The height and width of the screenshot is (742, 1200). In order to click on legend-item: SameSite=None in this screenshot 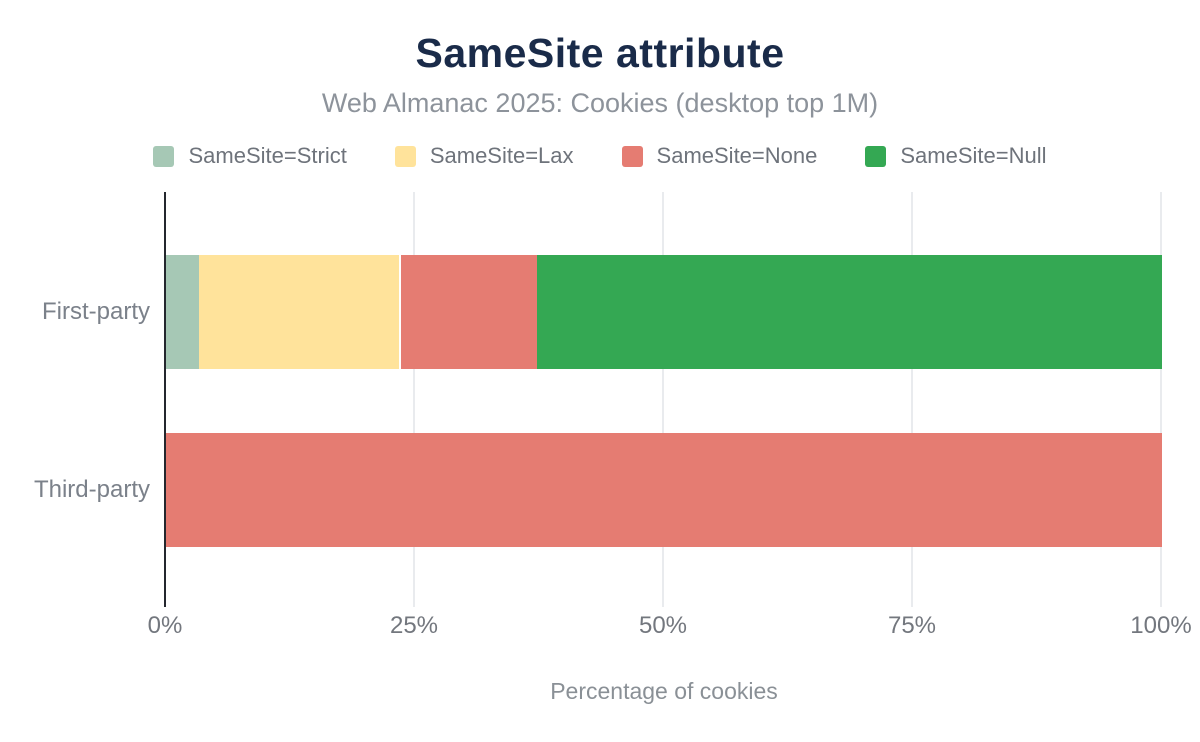, I will do `click(719, 156)`.